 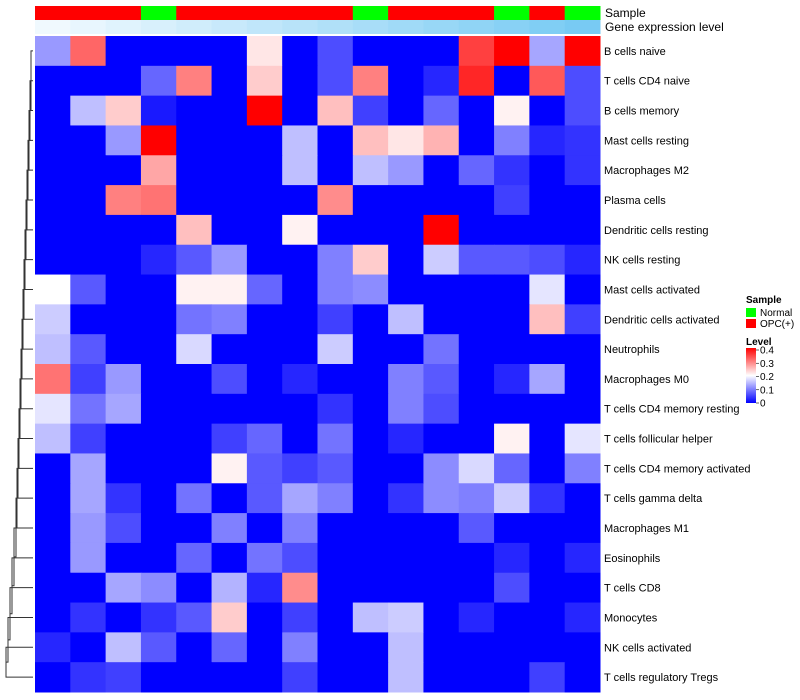 I want to click on legend-swatch-opc, so click(x=751, y=323).